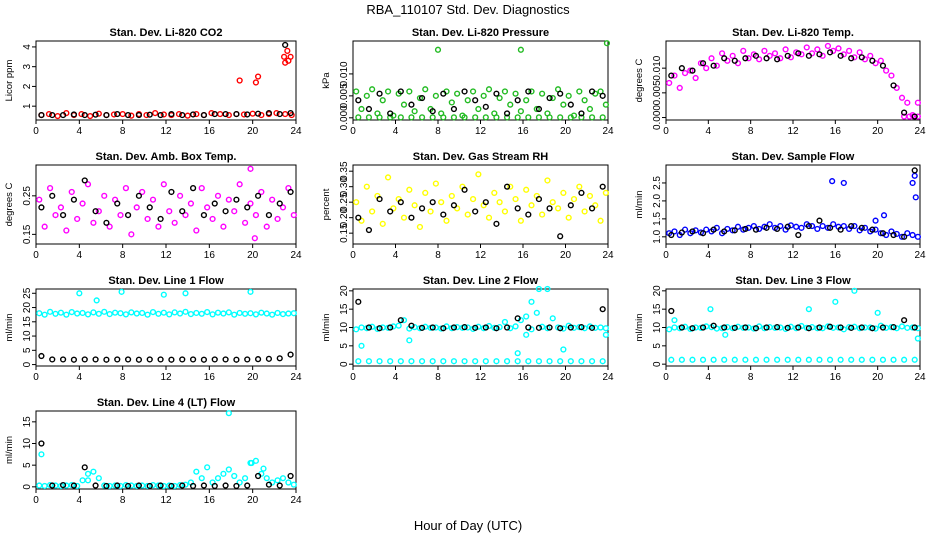  Describe the element at coordinates (27, 86) in the screenshot. I see `y-tick-label: 2` at that location.